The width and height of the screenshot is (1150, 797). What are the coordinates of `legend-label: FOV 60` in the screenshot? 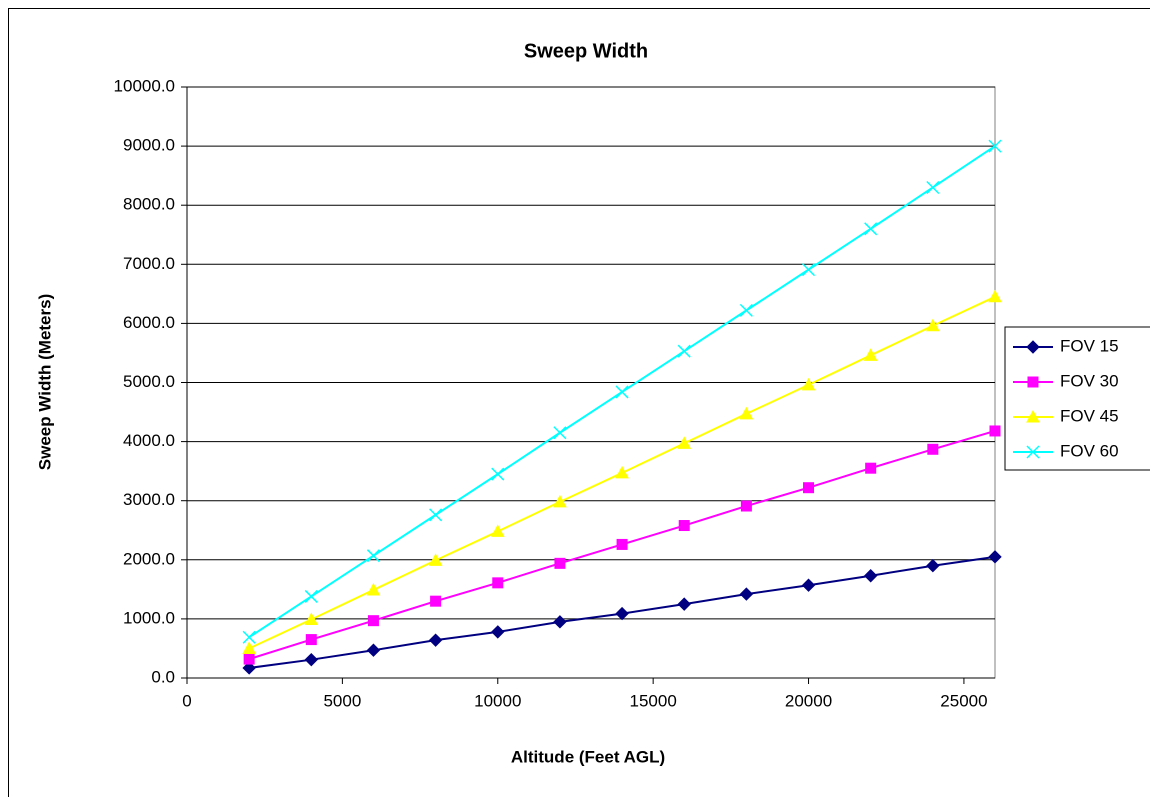 It's located at (1089, 450).